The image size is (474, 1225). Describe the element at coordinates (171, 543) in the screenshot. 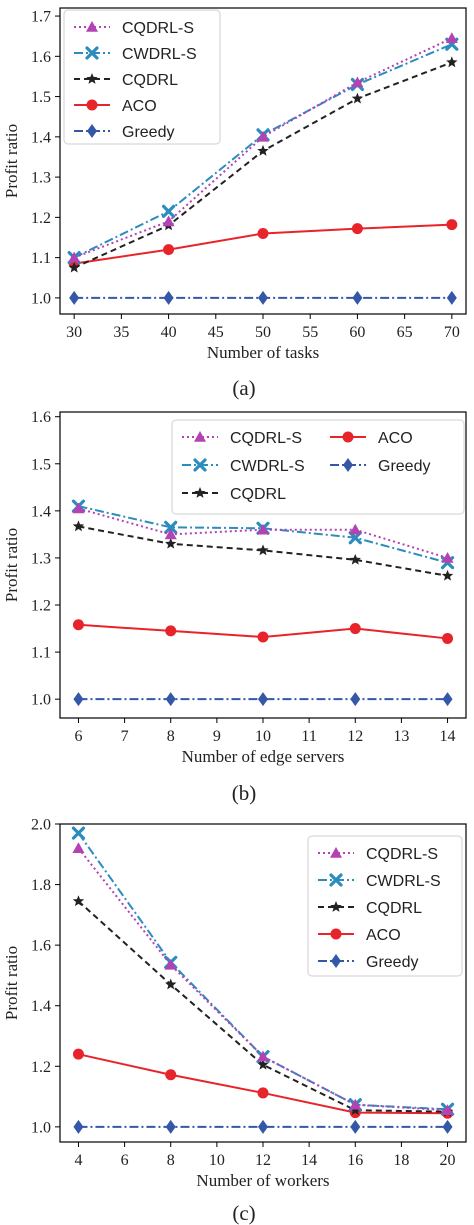

I see `chart-b-series-cqdrl-point` at that location.